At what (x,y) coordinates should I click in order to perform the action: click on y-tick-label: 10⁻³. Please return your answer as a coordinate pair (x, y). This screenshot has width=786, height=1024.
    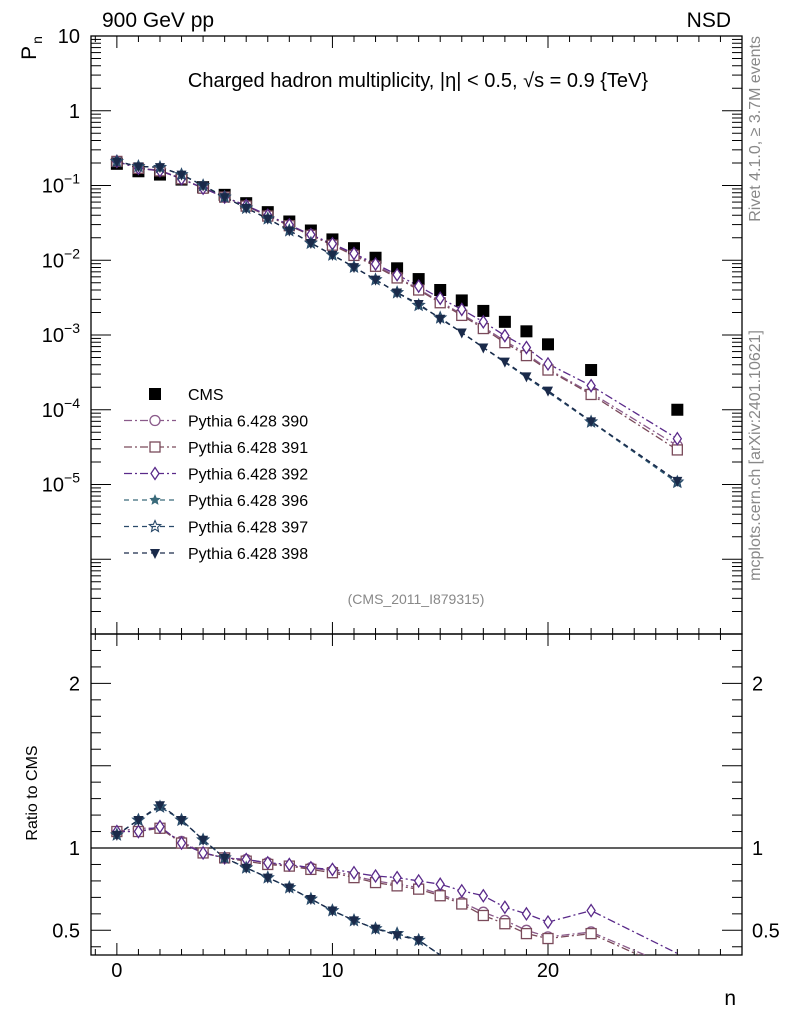
    Looking at the image, I should click on (61, 333).